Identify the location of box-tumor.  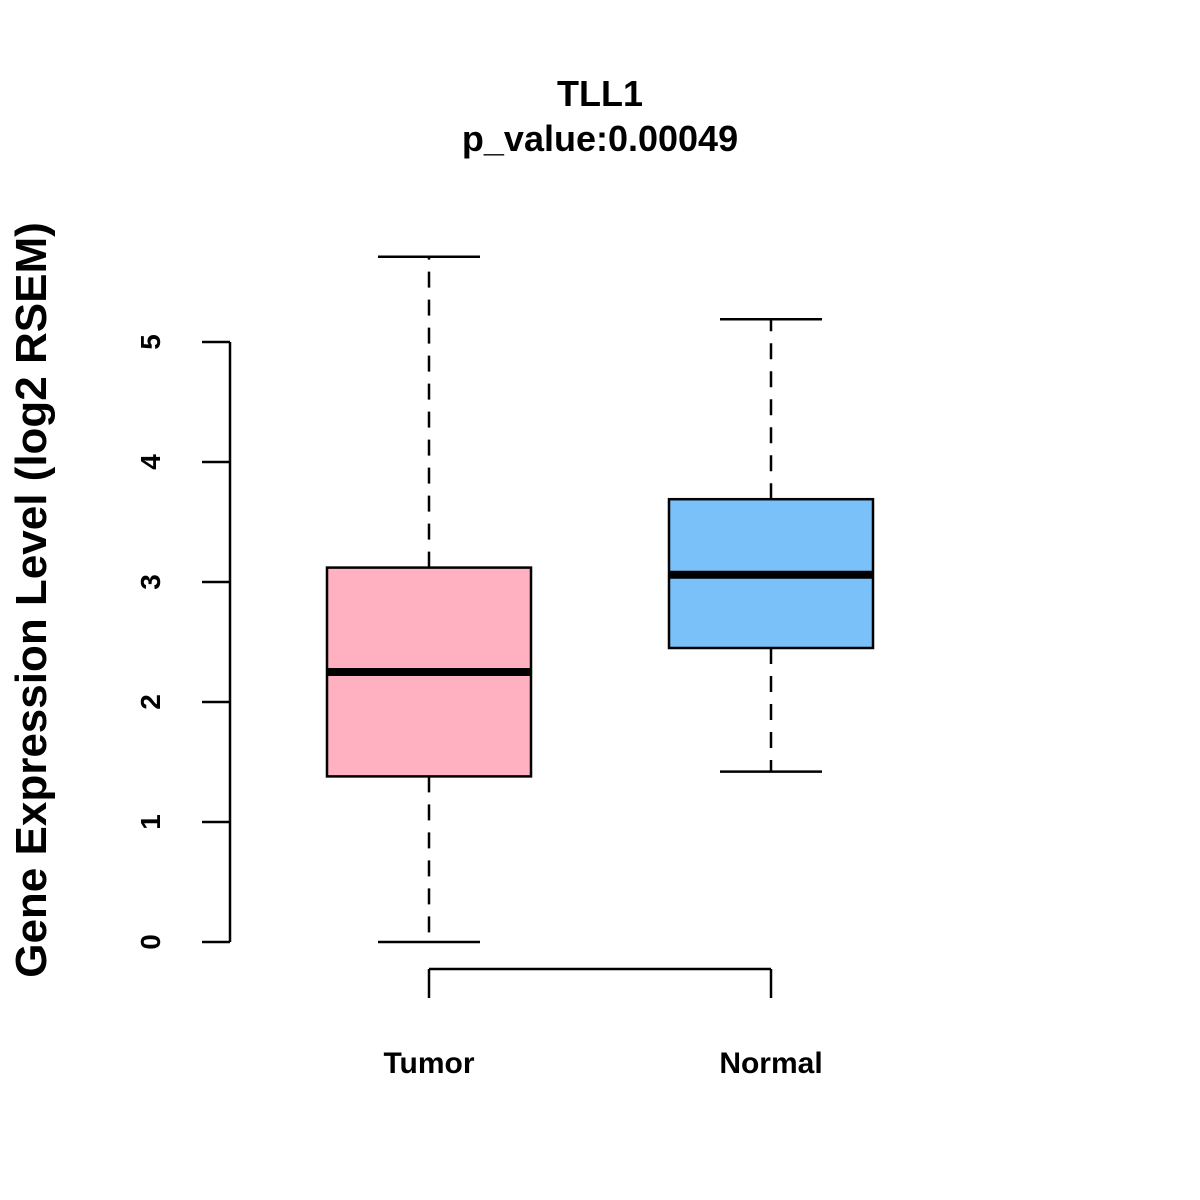
(429, 599).